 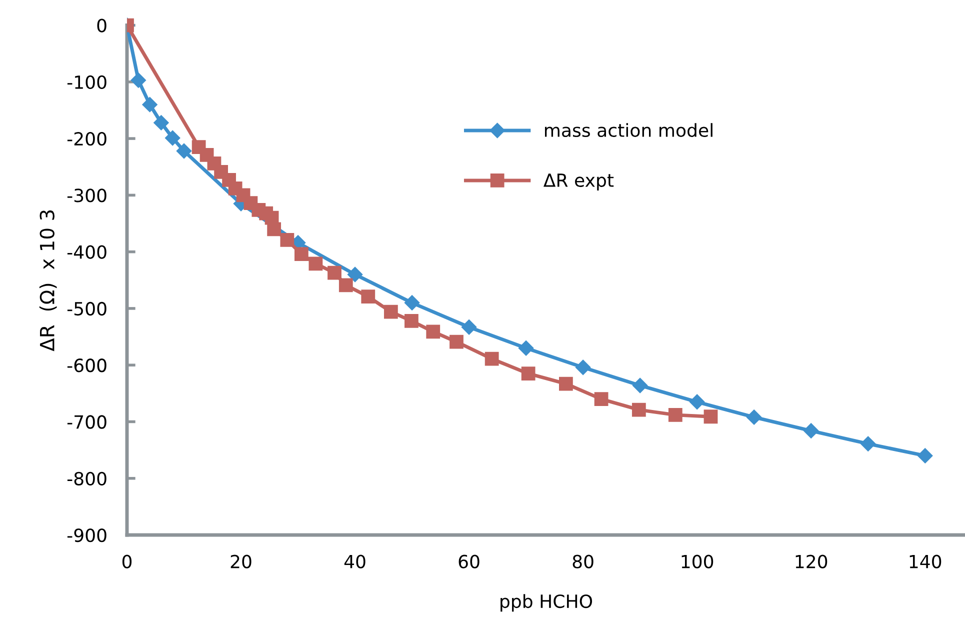 I want to click on y-tick-label: 0, so click(x=101, y=25).